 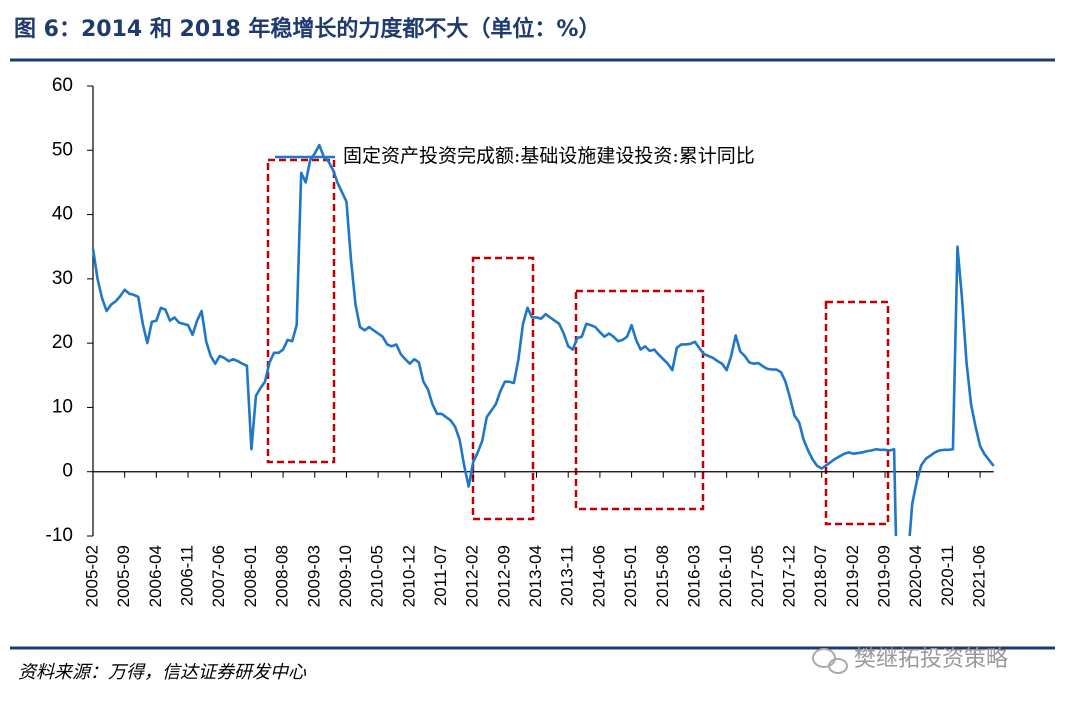 What do you see at coordinates (947, 575) in the screenshot?
I see `x-tick-label: 2020-11` at bounding box center [947, 575].